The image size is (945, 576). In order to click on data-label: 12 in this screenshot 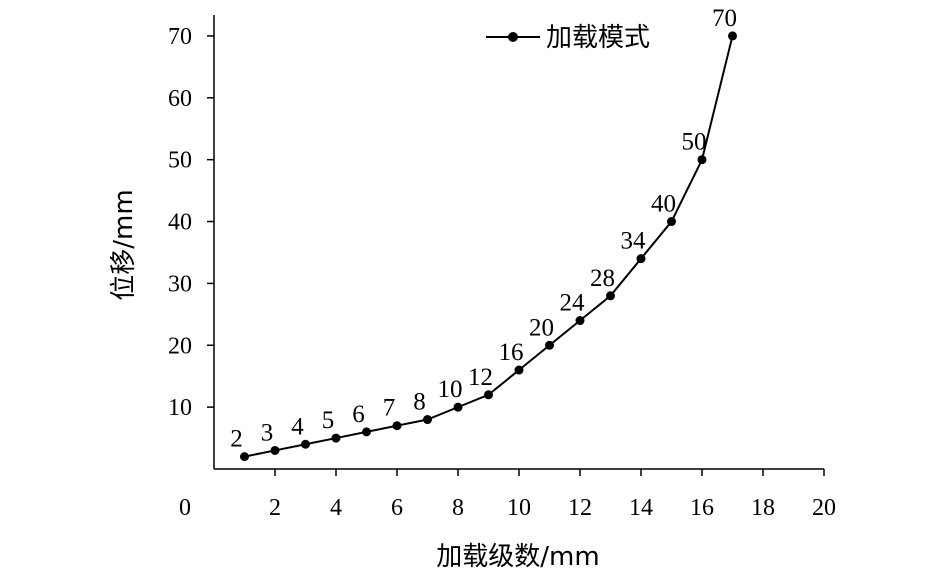, I will do `click(480, 377)`.